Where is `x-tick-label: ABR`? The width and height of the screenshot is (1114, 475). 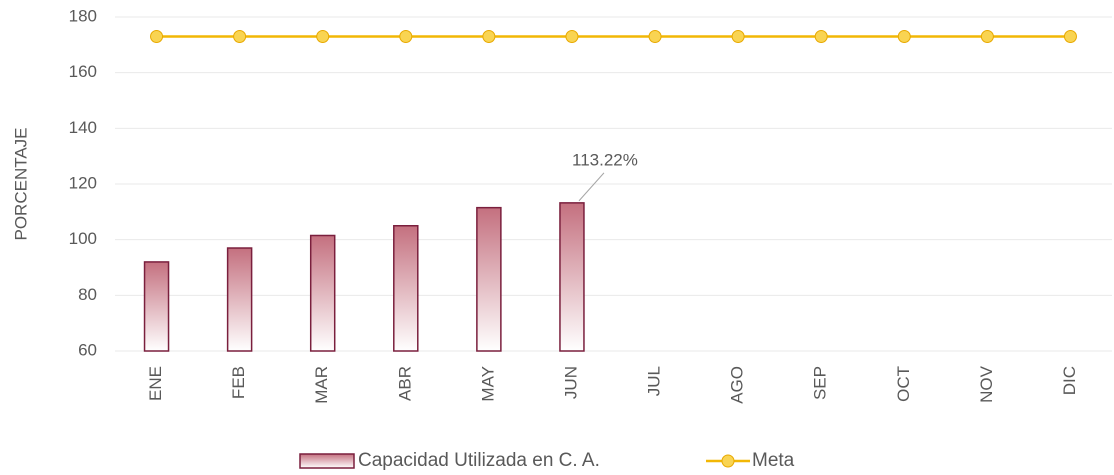
x-tick-label: ABR is located at coordinates (404, 383).